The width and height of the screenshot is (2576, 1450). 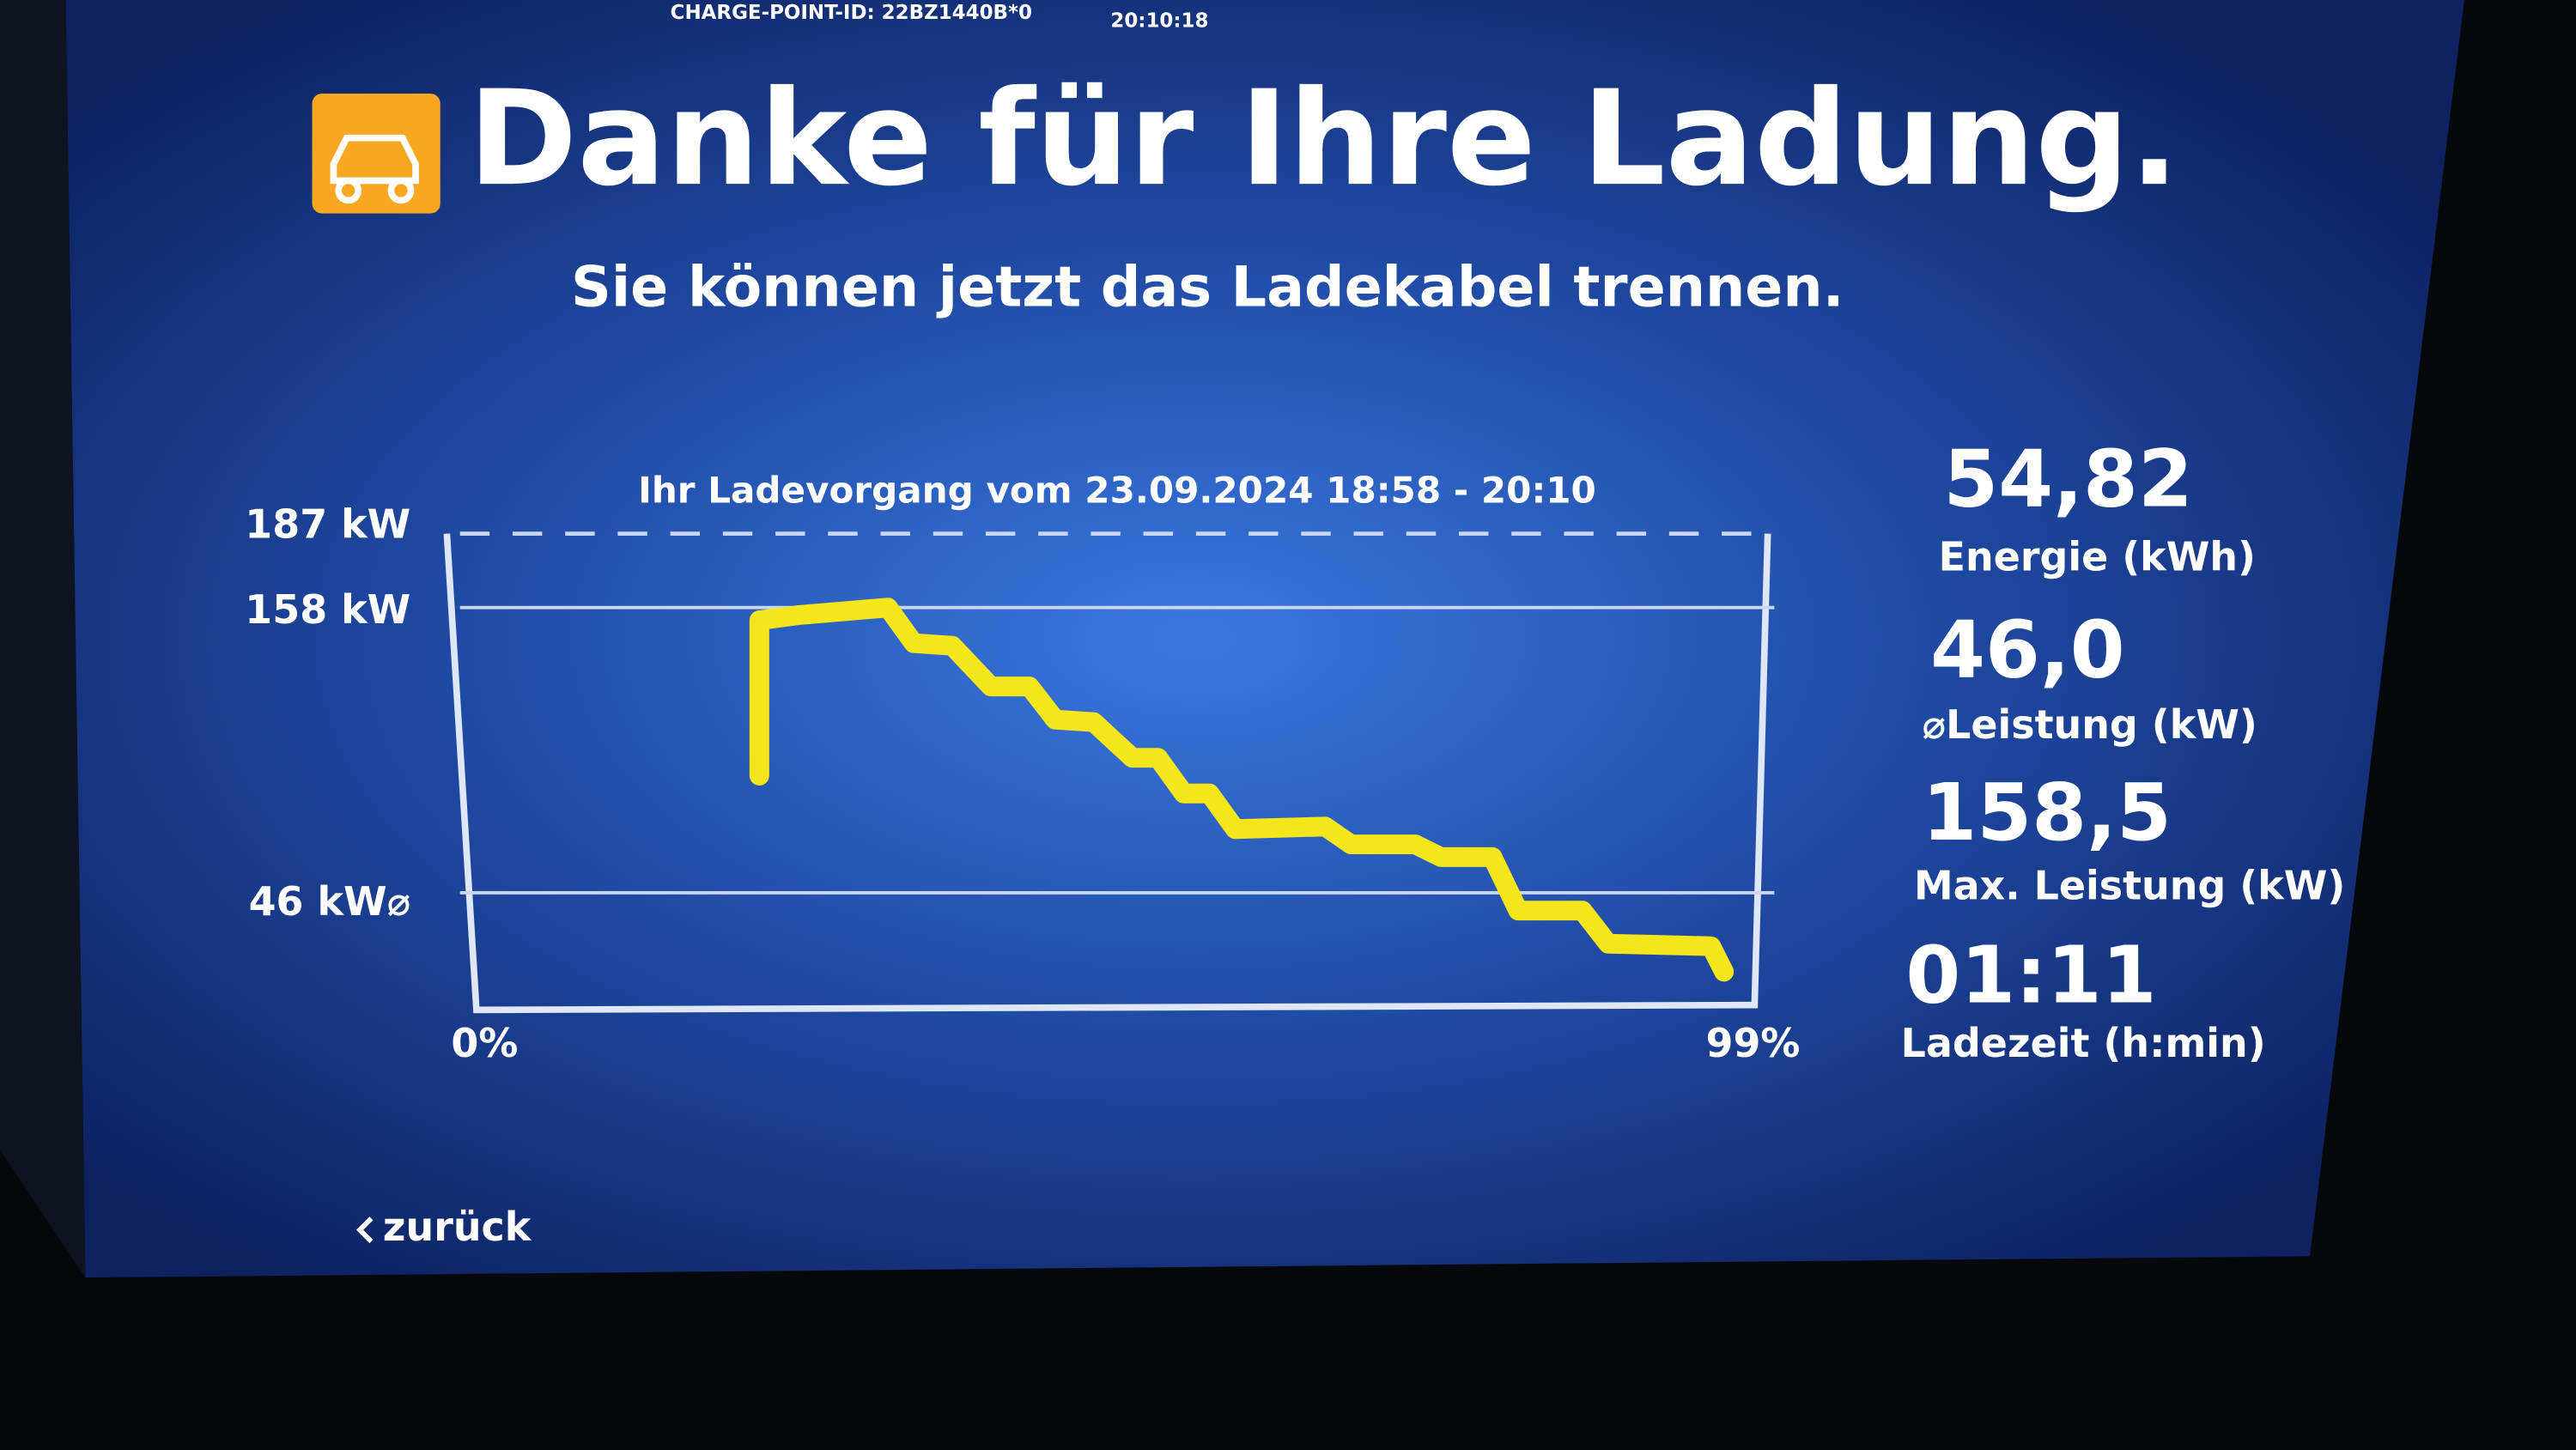 What do you see at coordinates (1753, 1043) in the screenshot?
I see `x-tick-label: 99%` at bounding box center [1753, 1043].